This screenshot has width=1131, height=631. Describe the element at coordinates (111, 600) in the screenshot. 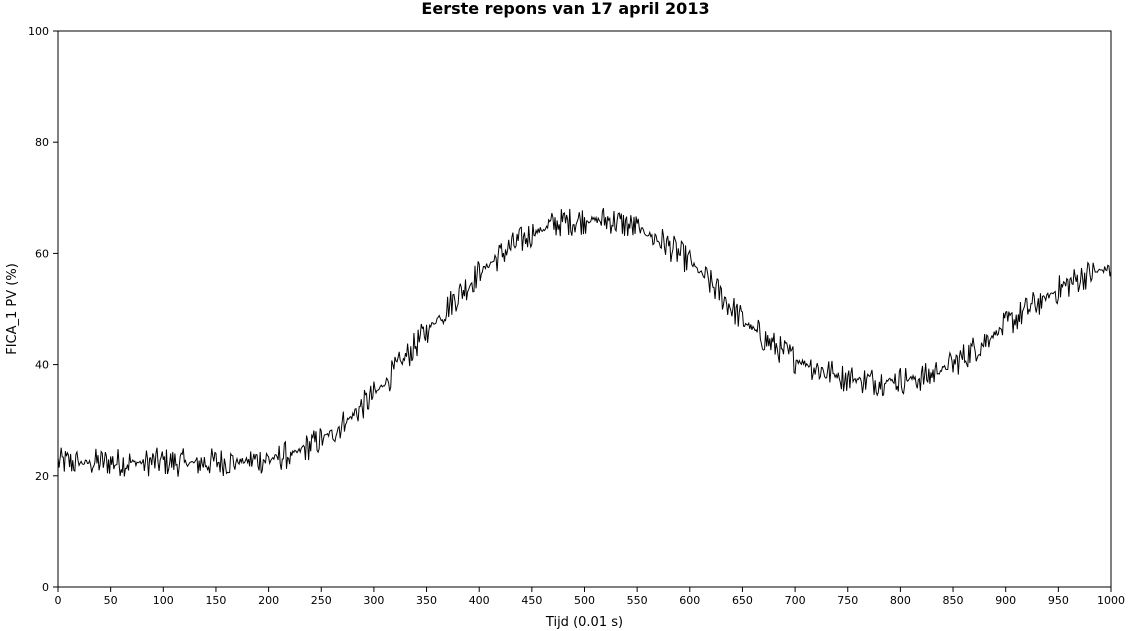

I see `x-tick-label: 50` at that location.